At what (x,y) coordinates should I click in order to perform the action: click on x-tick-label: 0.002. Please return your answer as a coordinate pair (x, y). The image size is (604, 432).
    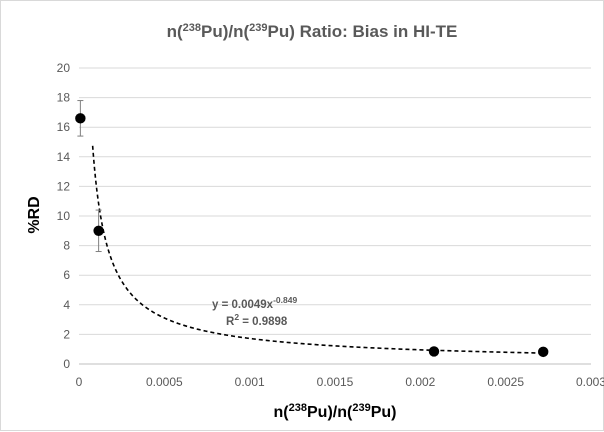
    Looking at the image, I should click on (420, 382).